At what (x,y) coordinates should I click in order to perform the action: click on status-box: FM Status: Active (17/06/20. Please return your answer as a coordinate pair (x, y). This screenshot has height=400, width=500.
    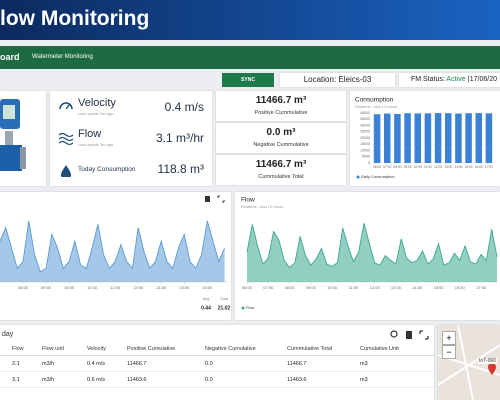
    Looking at the image, I should click on (449, 80).